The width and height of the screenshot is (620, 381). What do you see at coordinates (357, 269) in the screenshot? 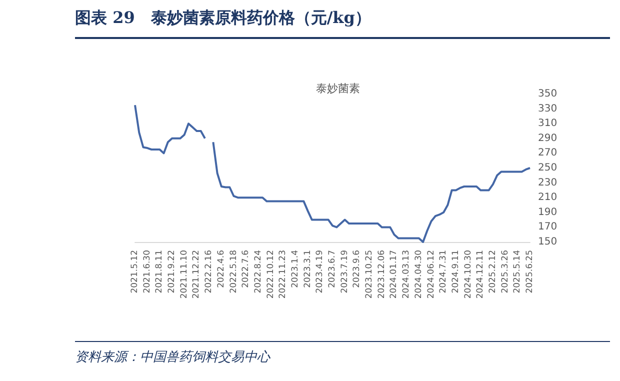
I see `x-tick-label: 2023.9.6` at bounding box center [357, 269].